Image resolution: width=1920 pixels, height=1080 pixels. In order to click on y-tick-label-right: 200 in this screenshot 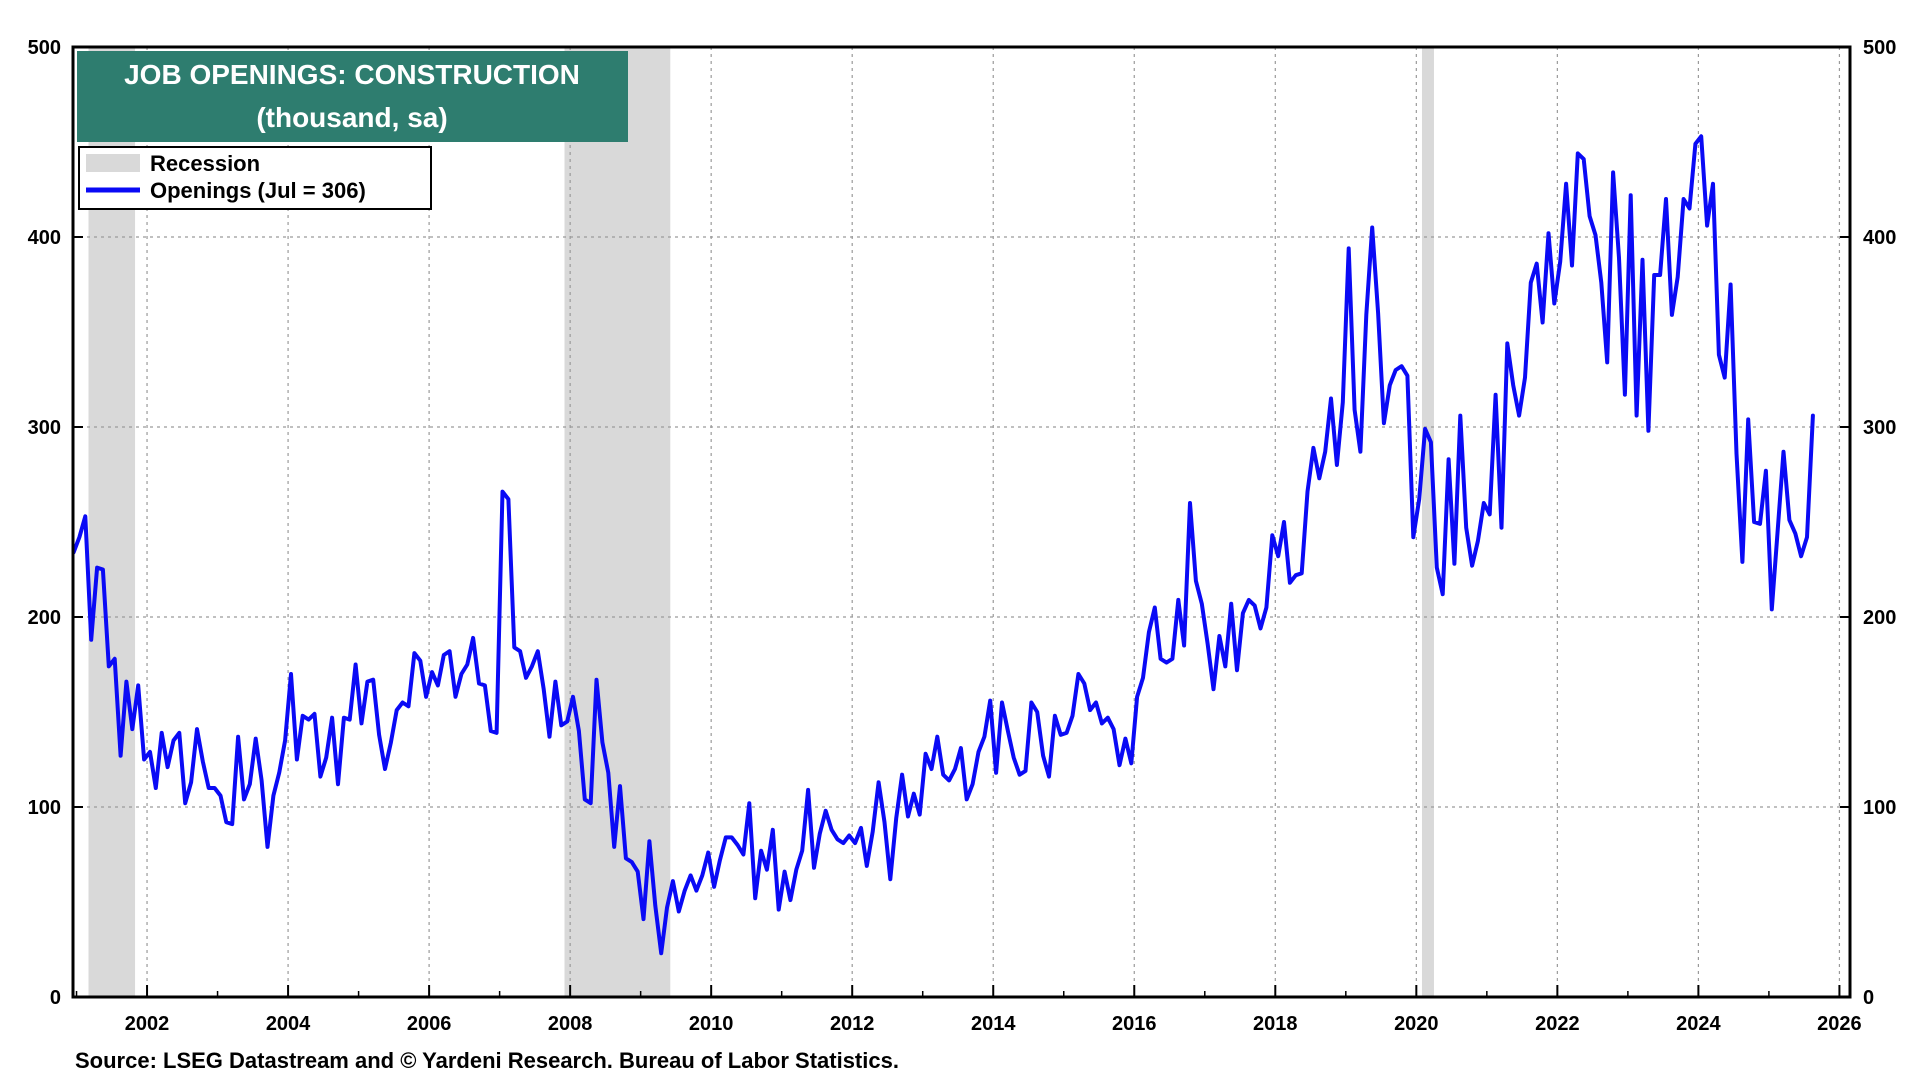, I will do `click(1879, 618)`.